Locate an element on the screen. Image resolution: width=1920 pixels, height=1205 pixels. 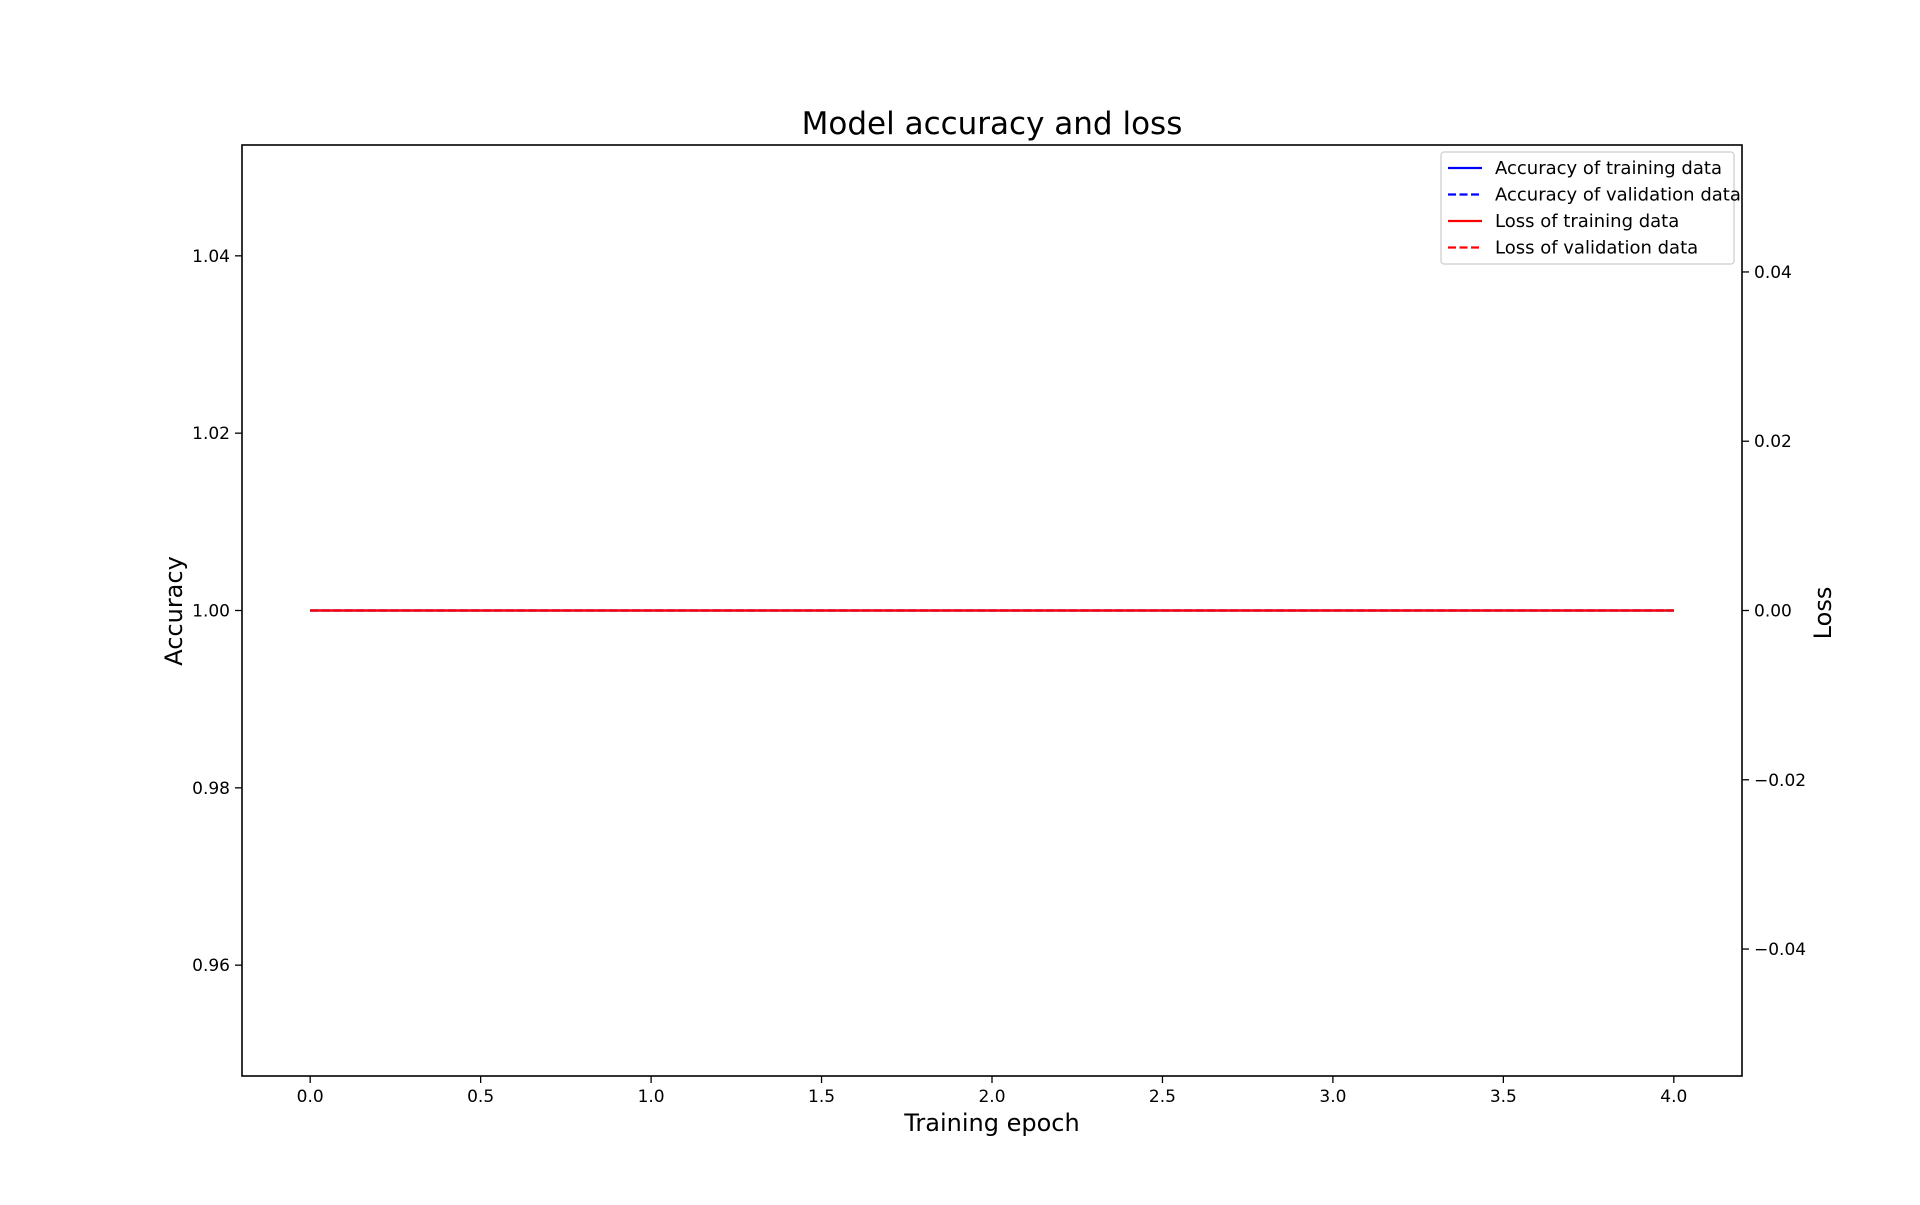
y-tick-label: 0.96 is located at coordinates (211, 966).